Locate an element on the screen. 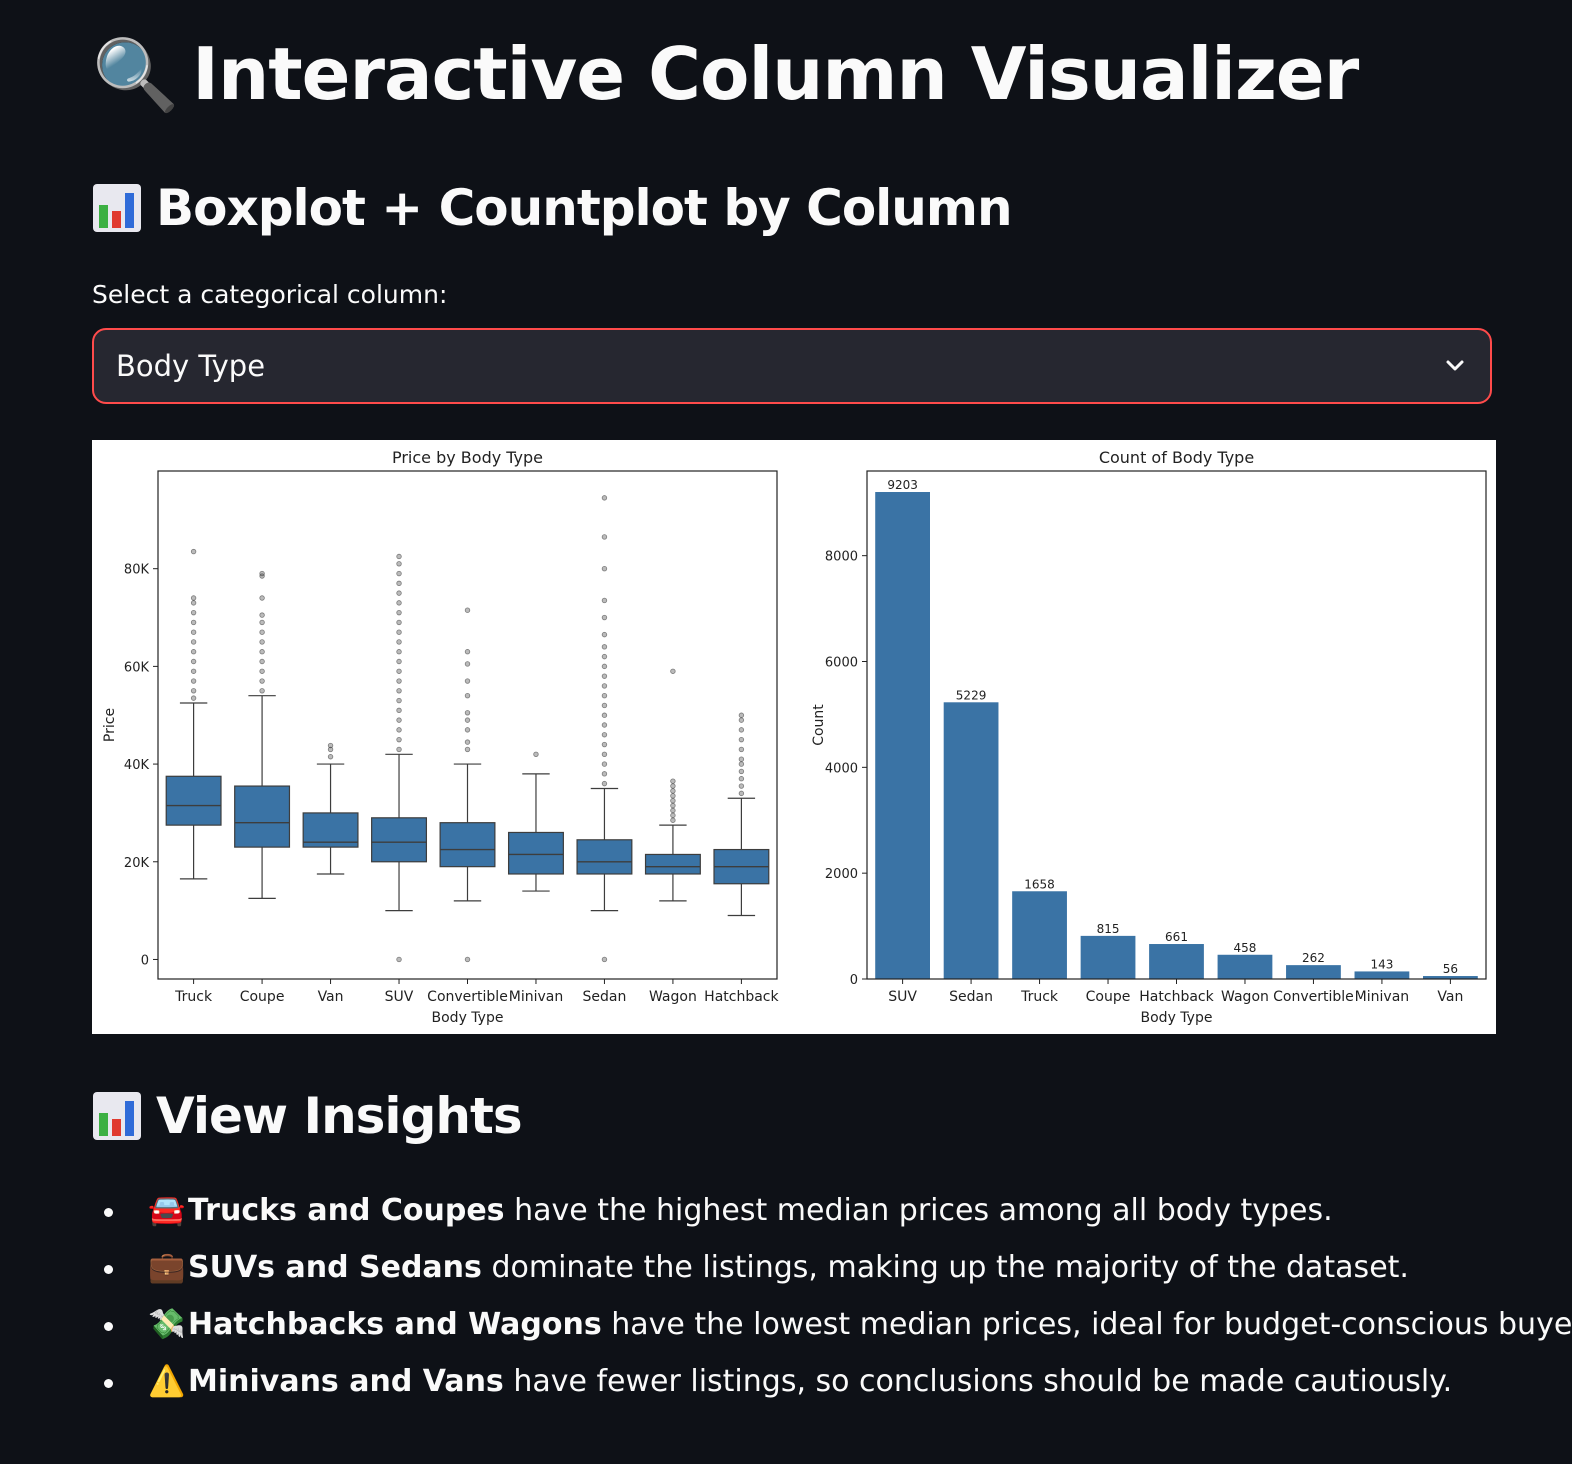 This screenshot has height=1464, width=1572. y-tick-label: 2000 is located at coordinates (841, 874).